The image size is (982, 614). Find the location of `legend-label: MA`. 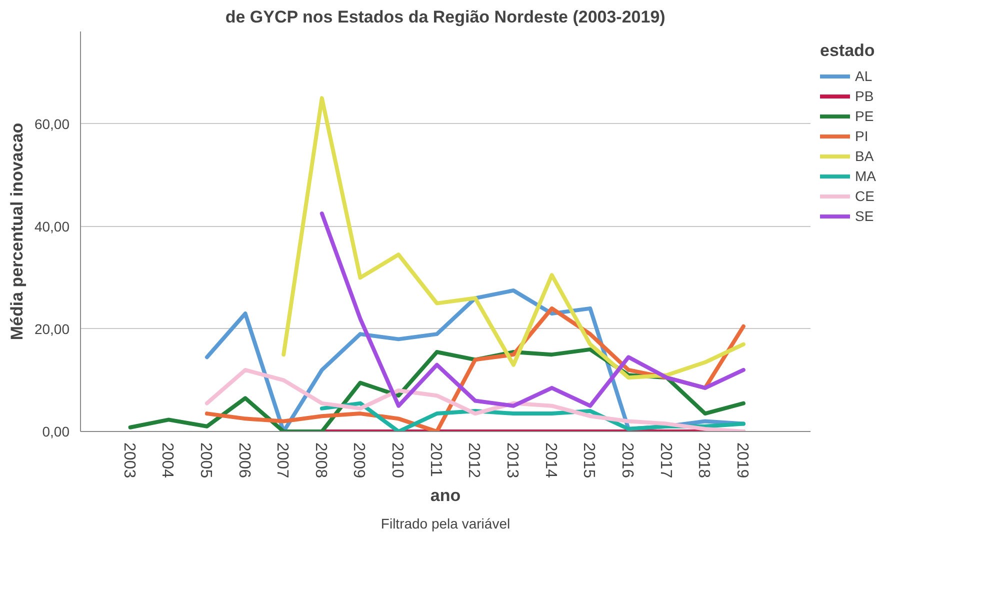

legend-label: MA is located at coordinates (865, 176).